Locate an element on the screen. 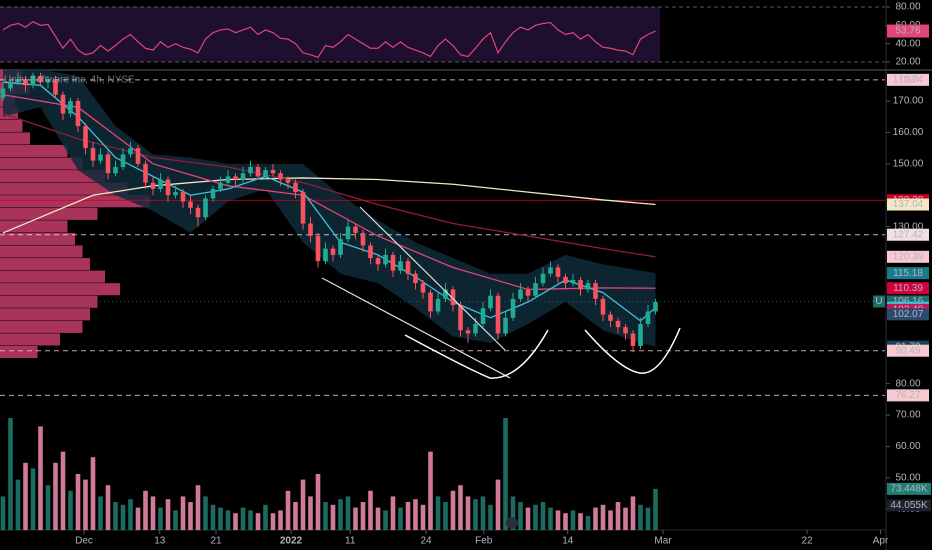 The height and width of the screenshot is (550, 932). earnings-marker is located at coordinates (512, 523).